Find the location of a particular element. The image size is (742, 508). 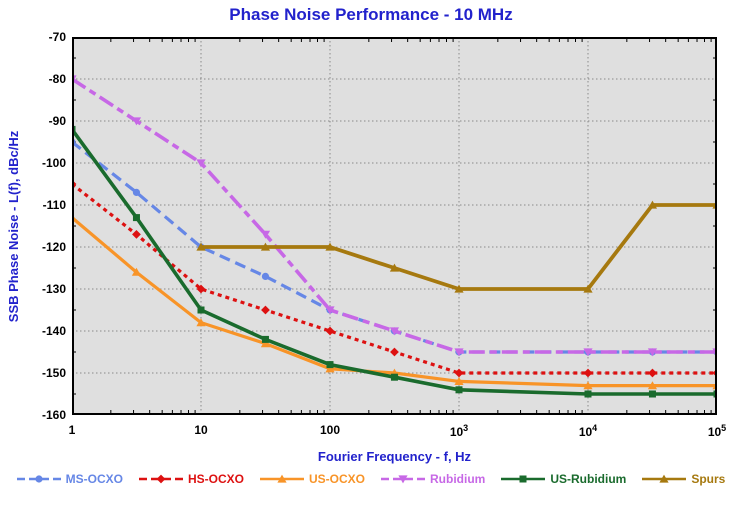

x-axis-title: Fourier Frequency - f, Hz is located at coordinates (394, 456).